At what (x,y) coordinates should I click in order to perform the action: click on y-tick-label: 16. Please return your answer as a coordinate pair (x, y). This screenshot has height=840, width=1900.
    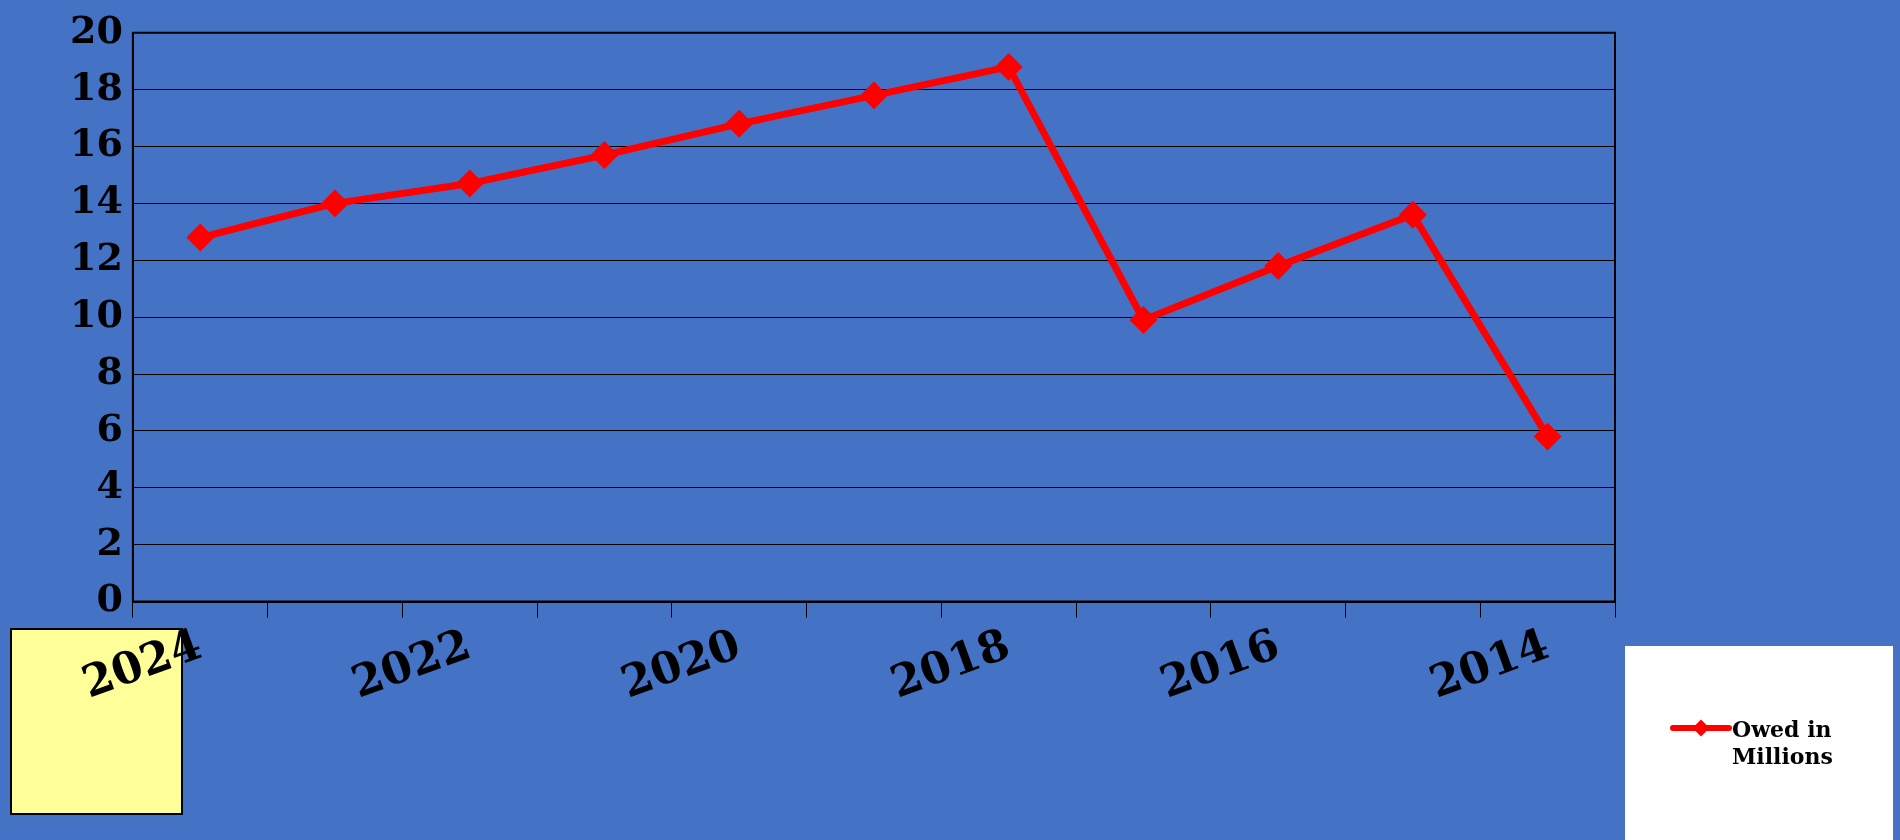
    Looking at the image, I should click on (96, 143).